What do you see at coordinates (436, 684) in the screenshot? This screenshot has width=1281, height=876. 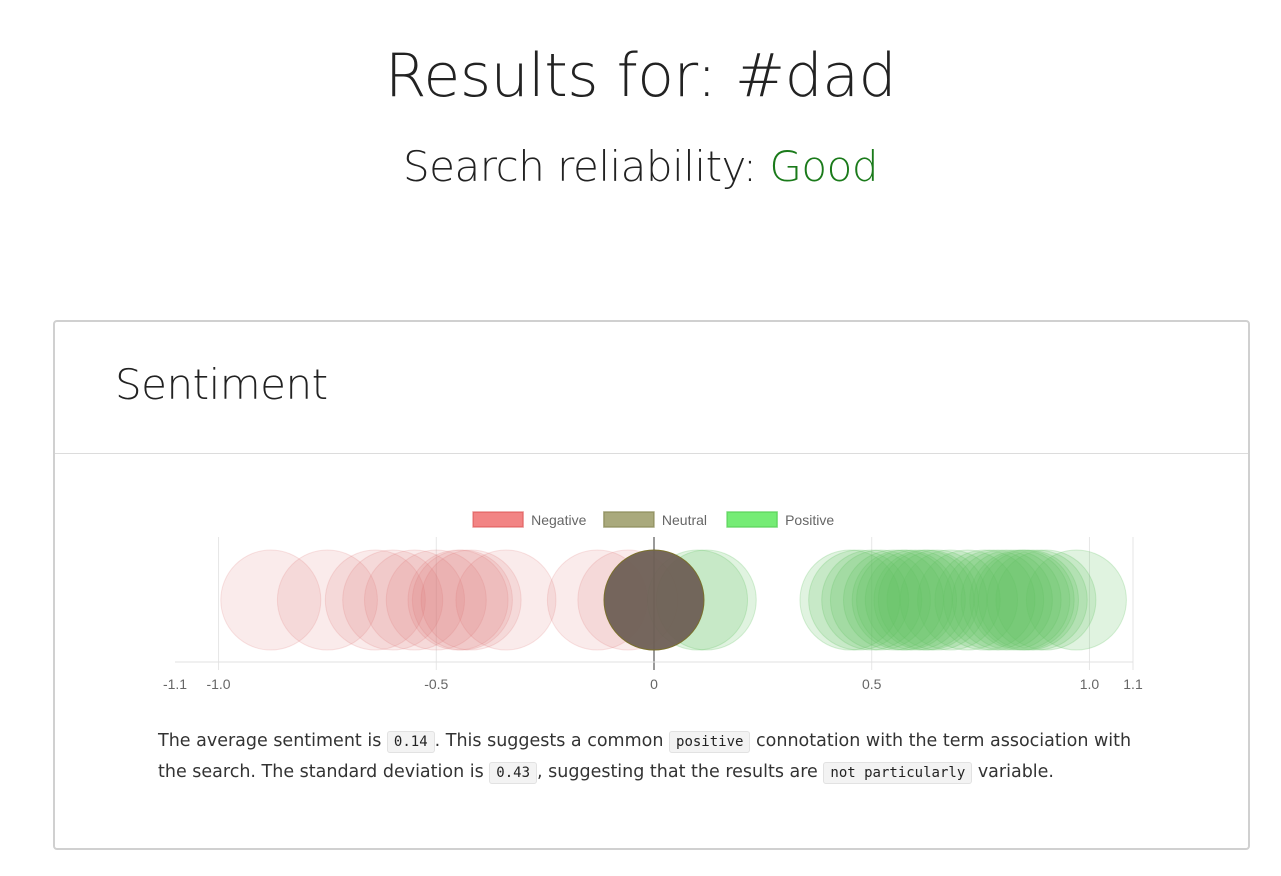 I see `x-tick-label: -0.5` at bounding box center [436, 684].